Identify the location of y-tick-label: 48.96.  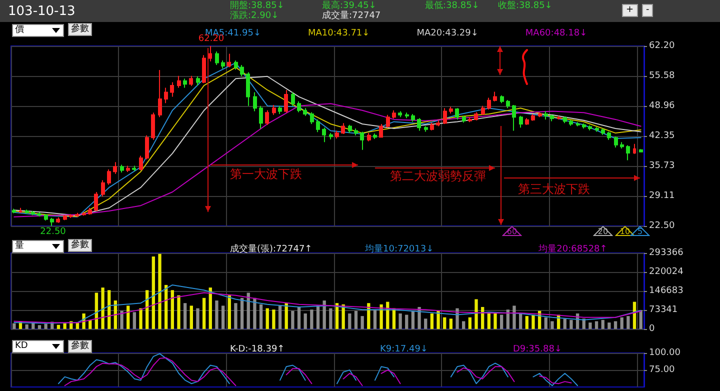
(662, 106).